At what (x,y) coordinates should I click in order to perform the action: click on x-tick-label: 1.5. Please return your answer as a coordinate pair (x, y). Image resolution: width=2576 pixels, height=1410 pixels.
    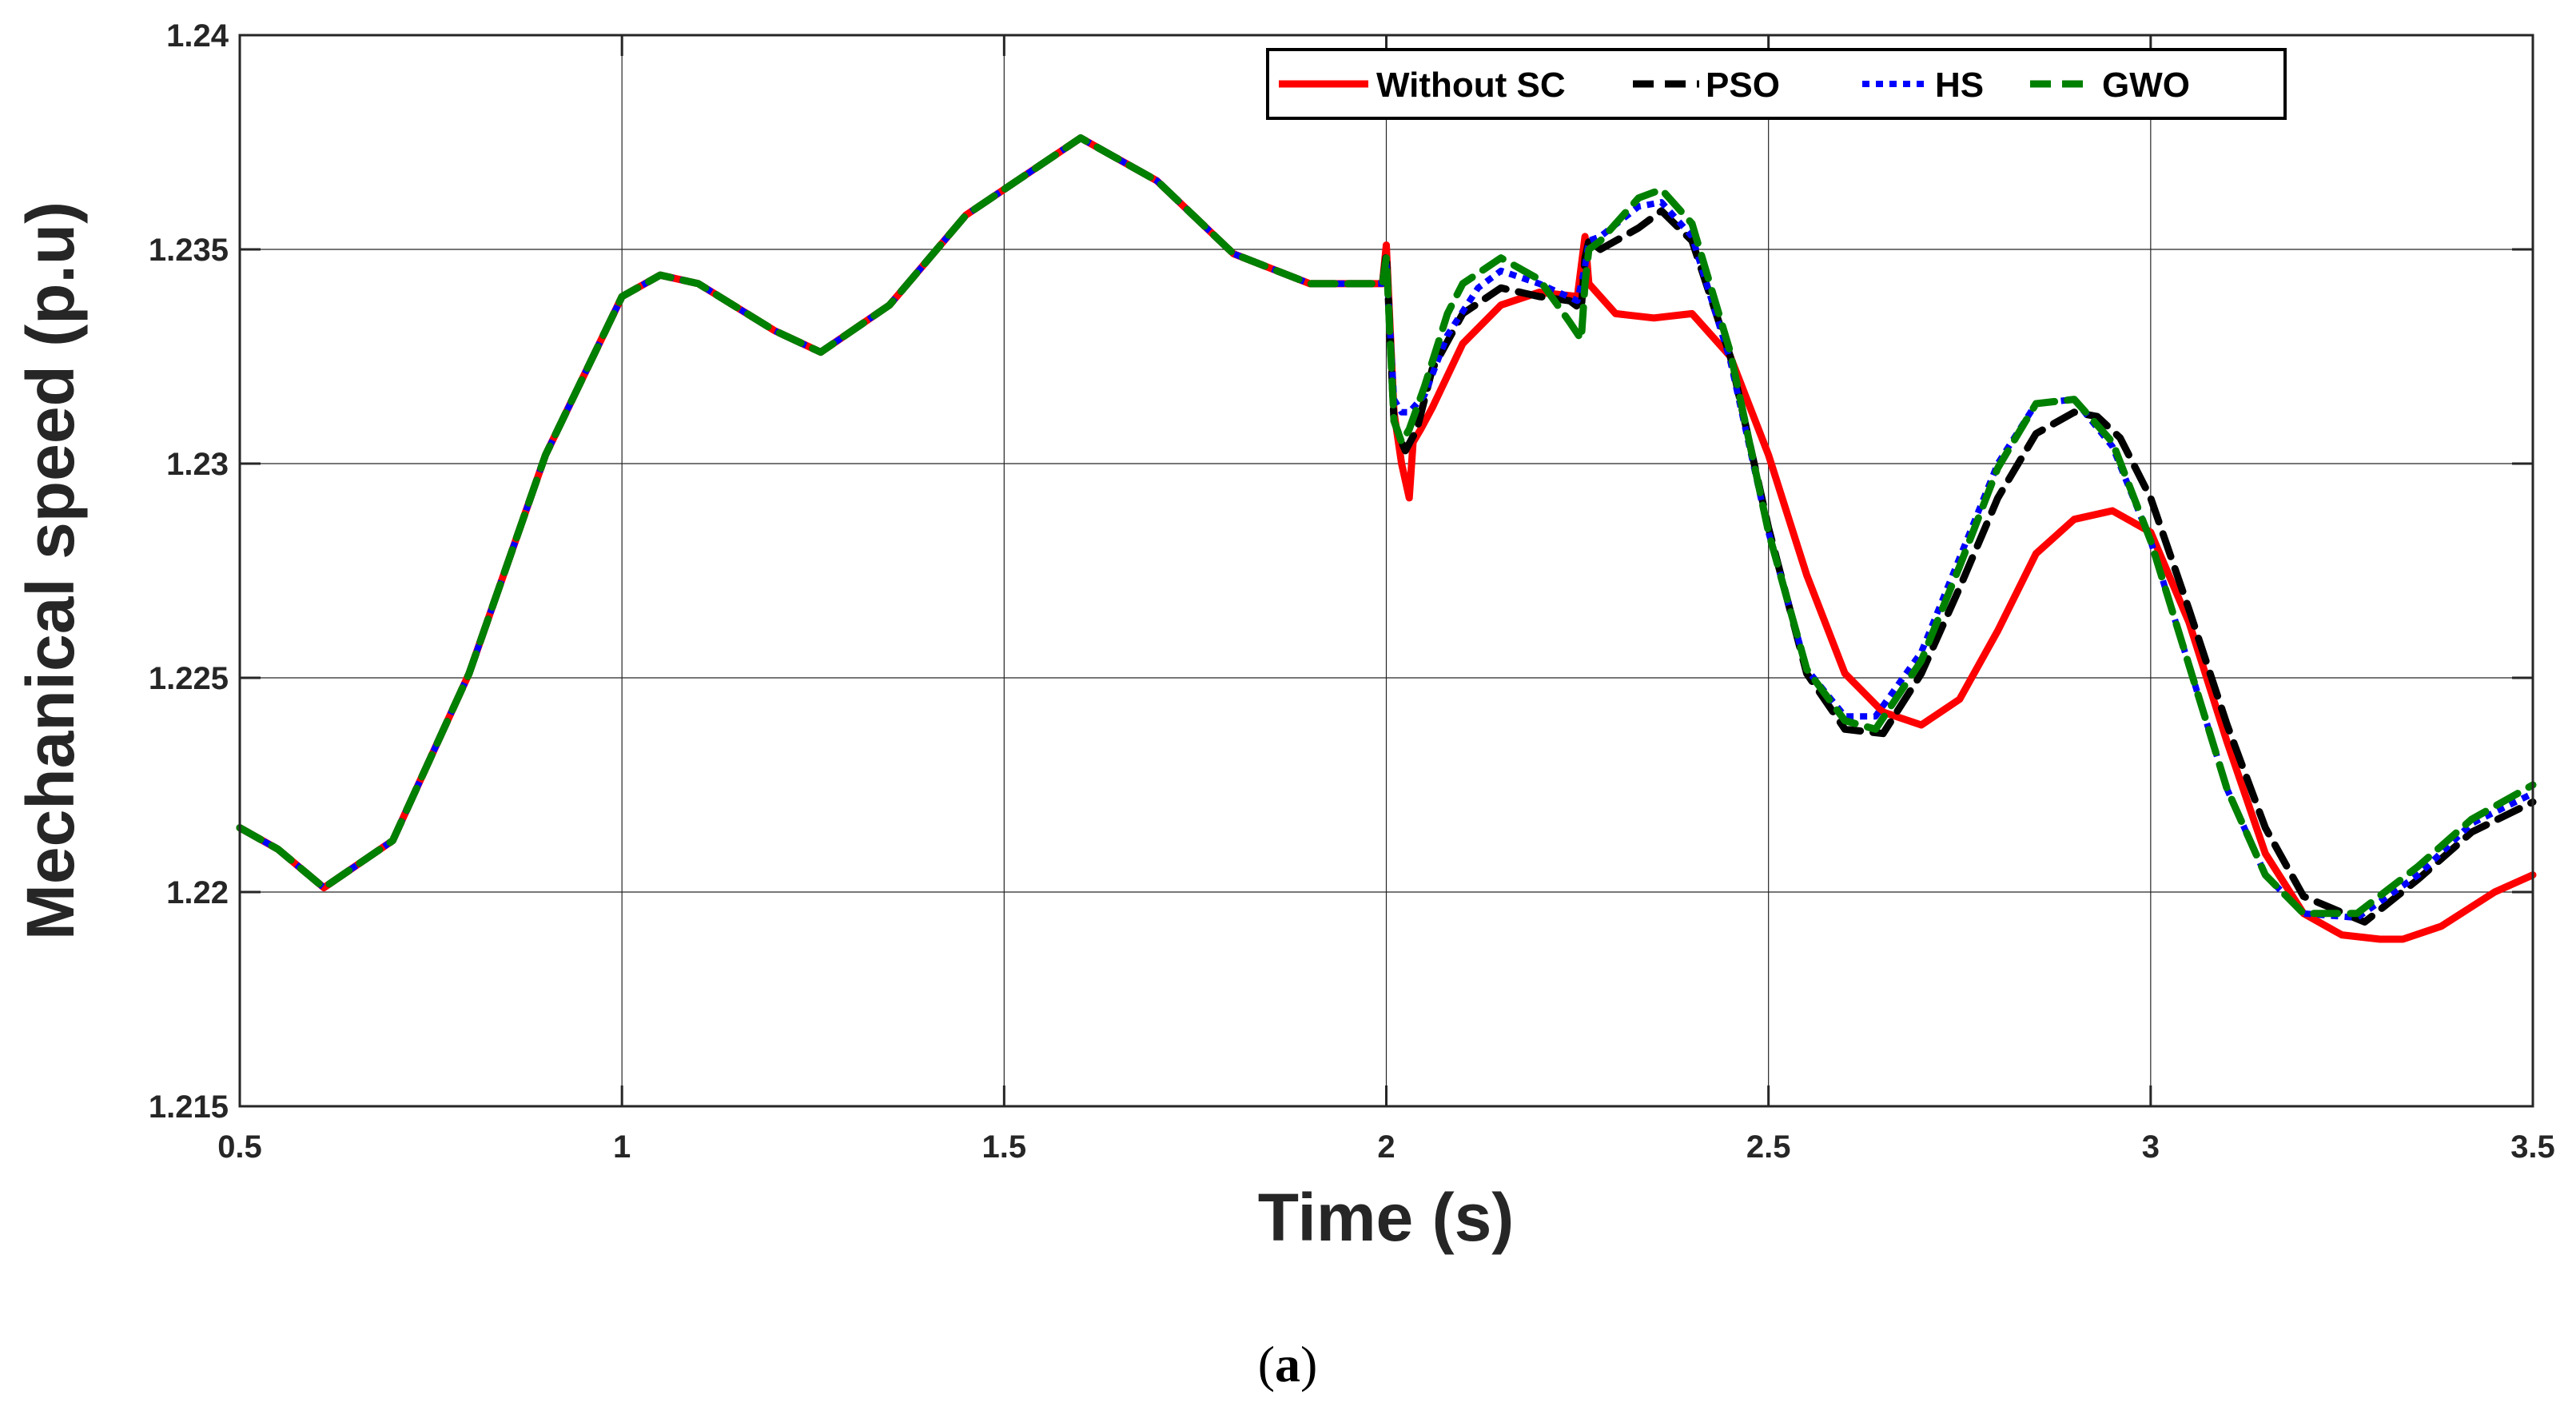
    Looking at the image, I should click on (1004, 1147).